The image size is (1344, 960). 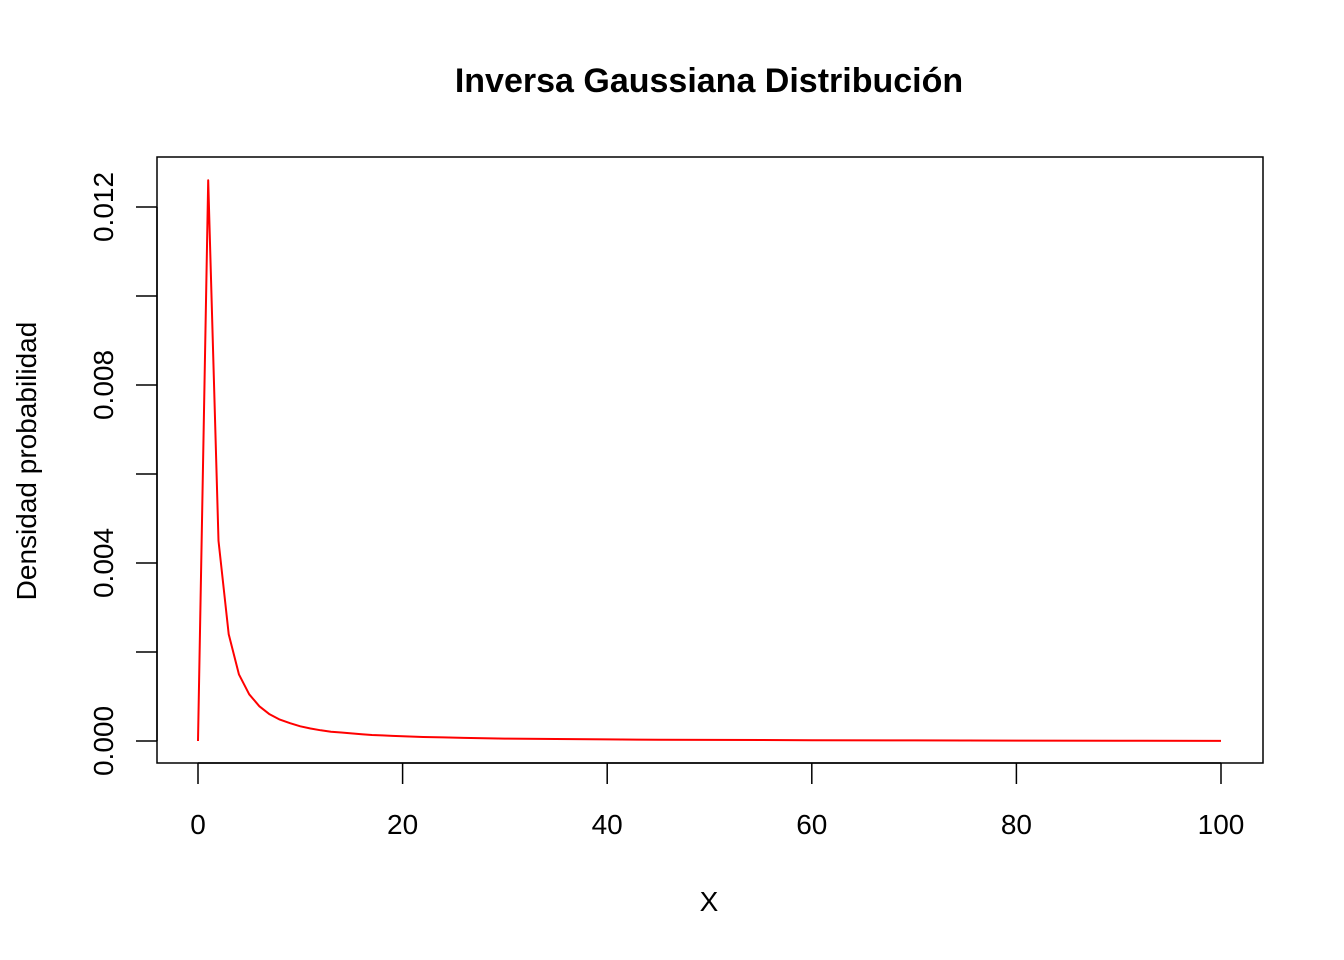 What do you see at coordinates (717, 801) in the screenshot?
I see `x-axis: 0 20 40 60 80 100` at bounding box center [717, 801].